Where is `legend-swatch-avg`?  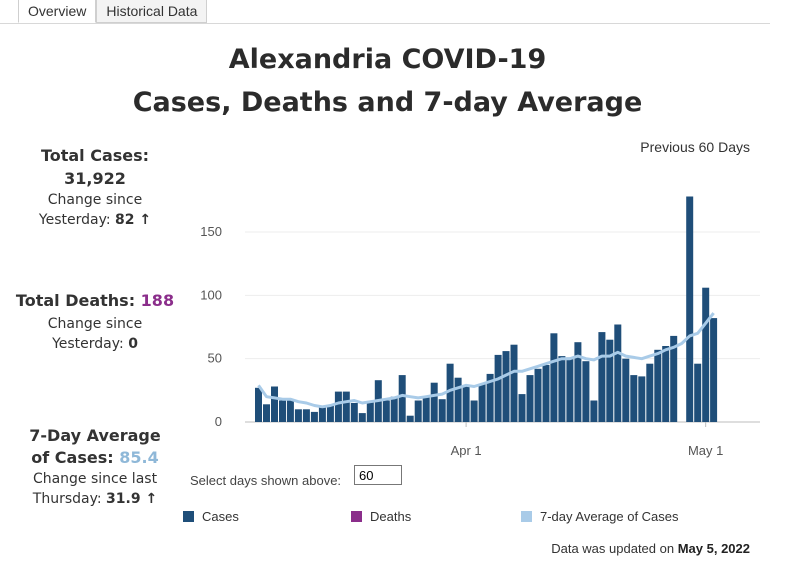
legend-swatch-avg is located at coordinates (526, 516).